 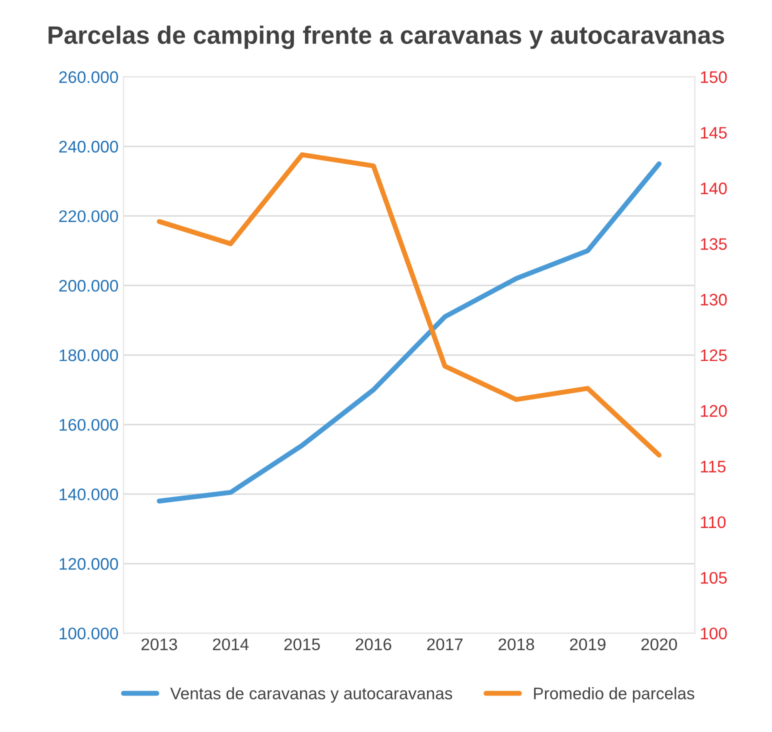 I want to click on y-tick-label: 180.000, so click(x=89, y=355).